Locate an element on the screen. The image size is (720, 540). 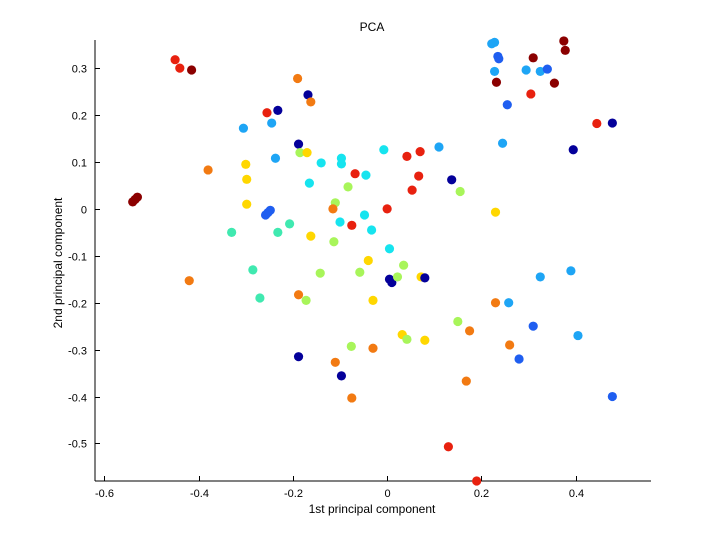
y-tick-label: -0.3 is located at coordinates (77, 352).